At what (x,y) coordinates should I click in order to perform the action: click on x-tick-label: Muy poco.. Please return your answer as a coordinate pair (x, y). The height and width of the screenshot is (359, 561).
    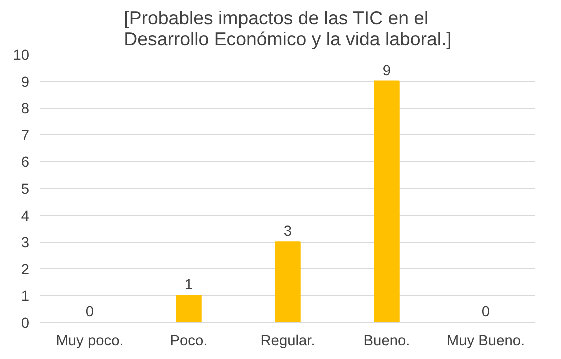
    Looking at the image, I should click on (90, 342).